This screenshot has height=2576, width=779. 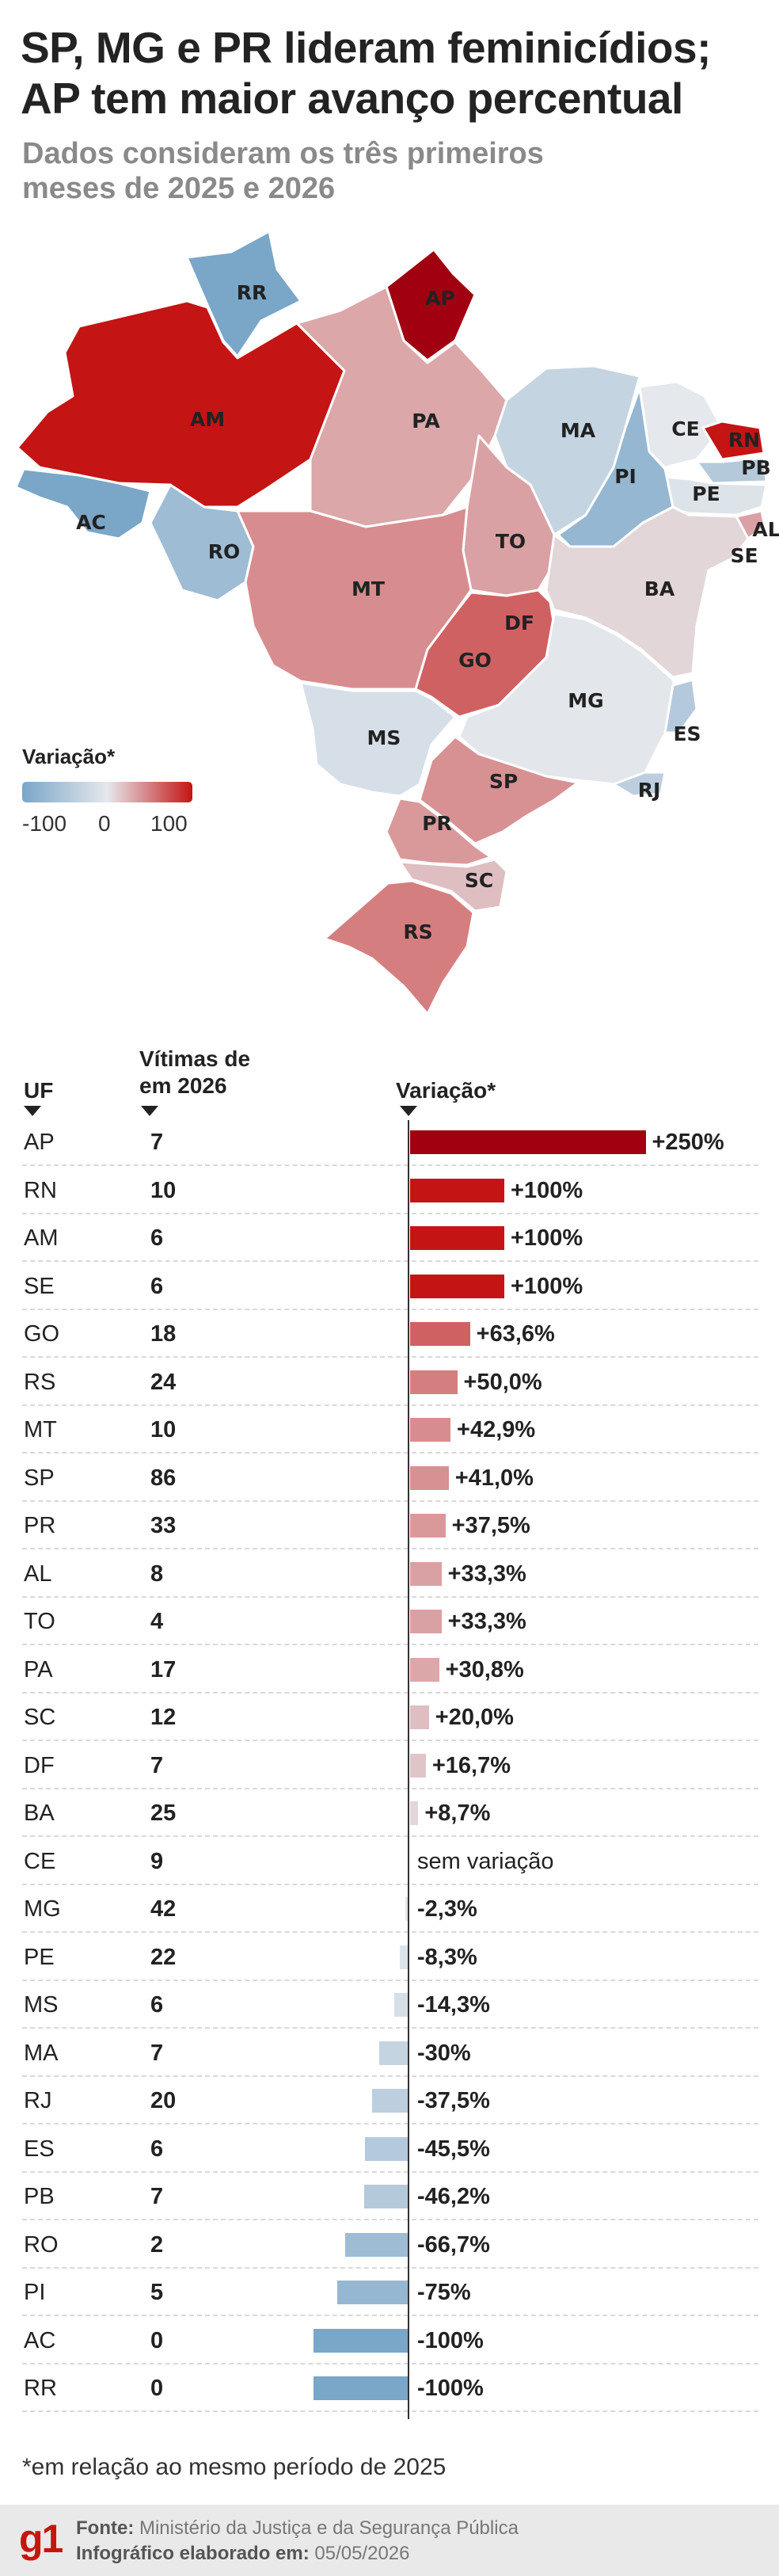 What do you see at coordinates (40, 1718) in the screenshot?
I see `row-uf: SC` at bounding box center [40, 1718].